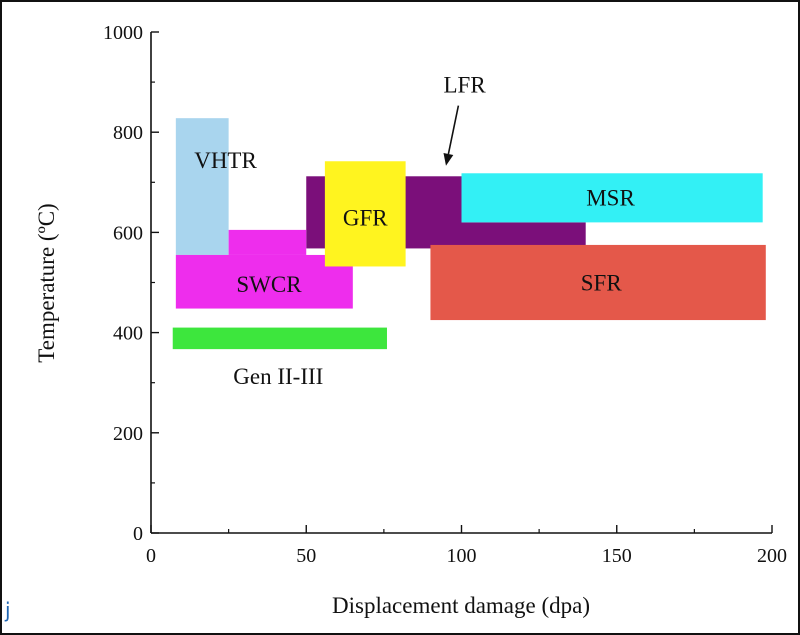  What do you see at coordinates (617, 556) in the screenshot?
I see `x-tick-label: 150` at bounding box center [617, 556].